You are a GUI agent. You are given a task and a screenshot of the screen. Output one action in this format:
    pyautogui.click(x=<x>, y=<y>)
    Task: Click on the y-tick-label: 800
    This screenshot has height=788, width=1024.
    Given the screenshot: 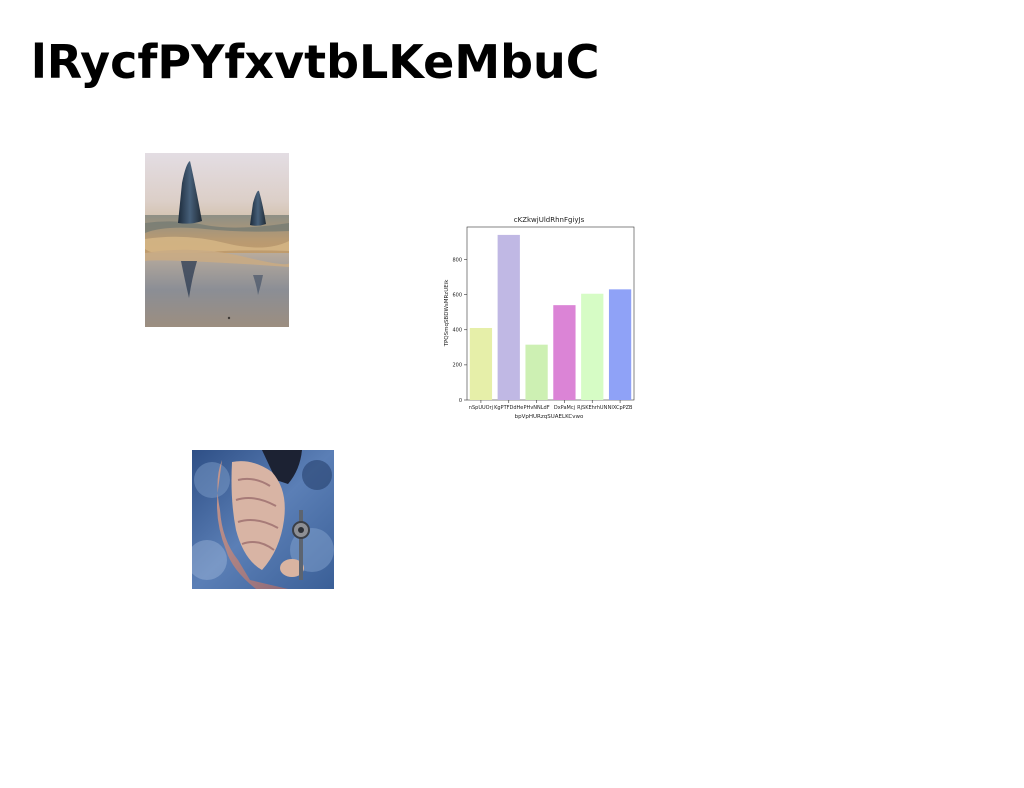 What is the action you would take?
    pyautogui.click(x=457, y=260)
    